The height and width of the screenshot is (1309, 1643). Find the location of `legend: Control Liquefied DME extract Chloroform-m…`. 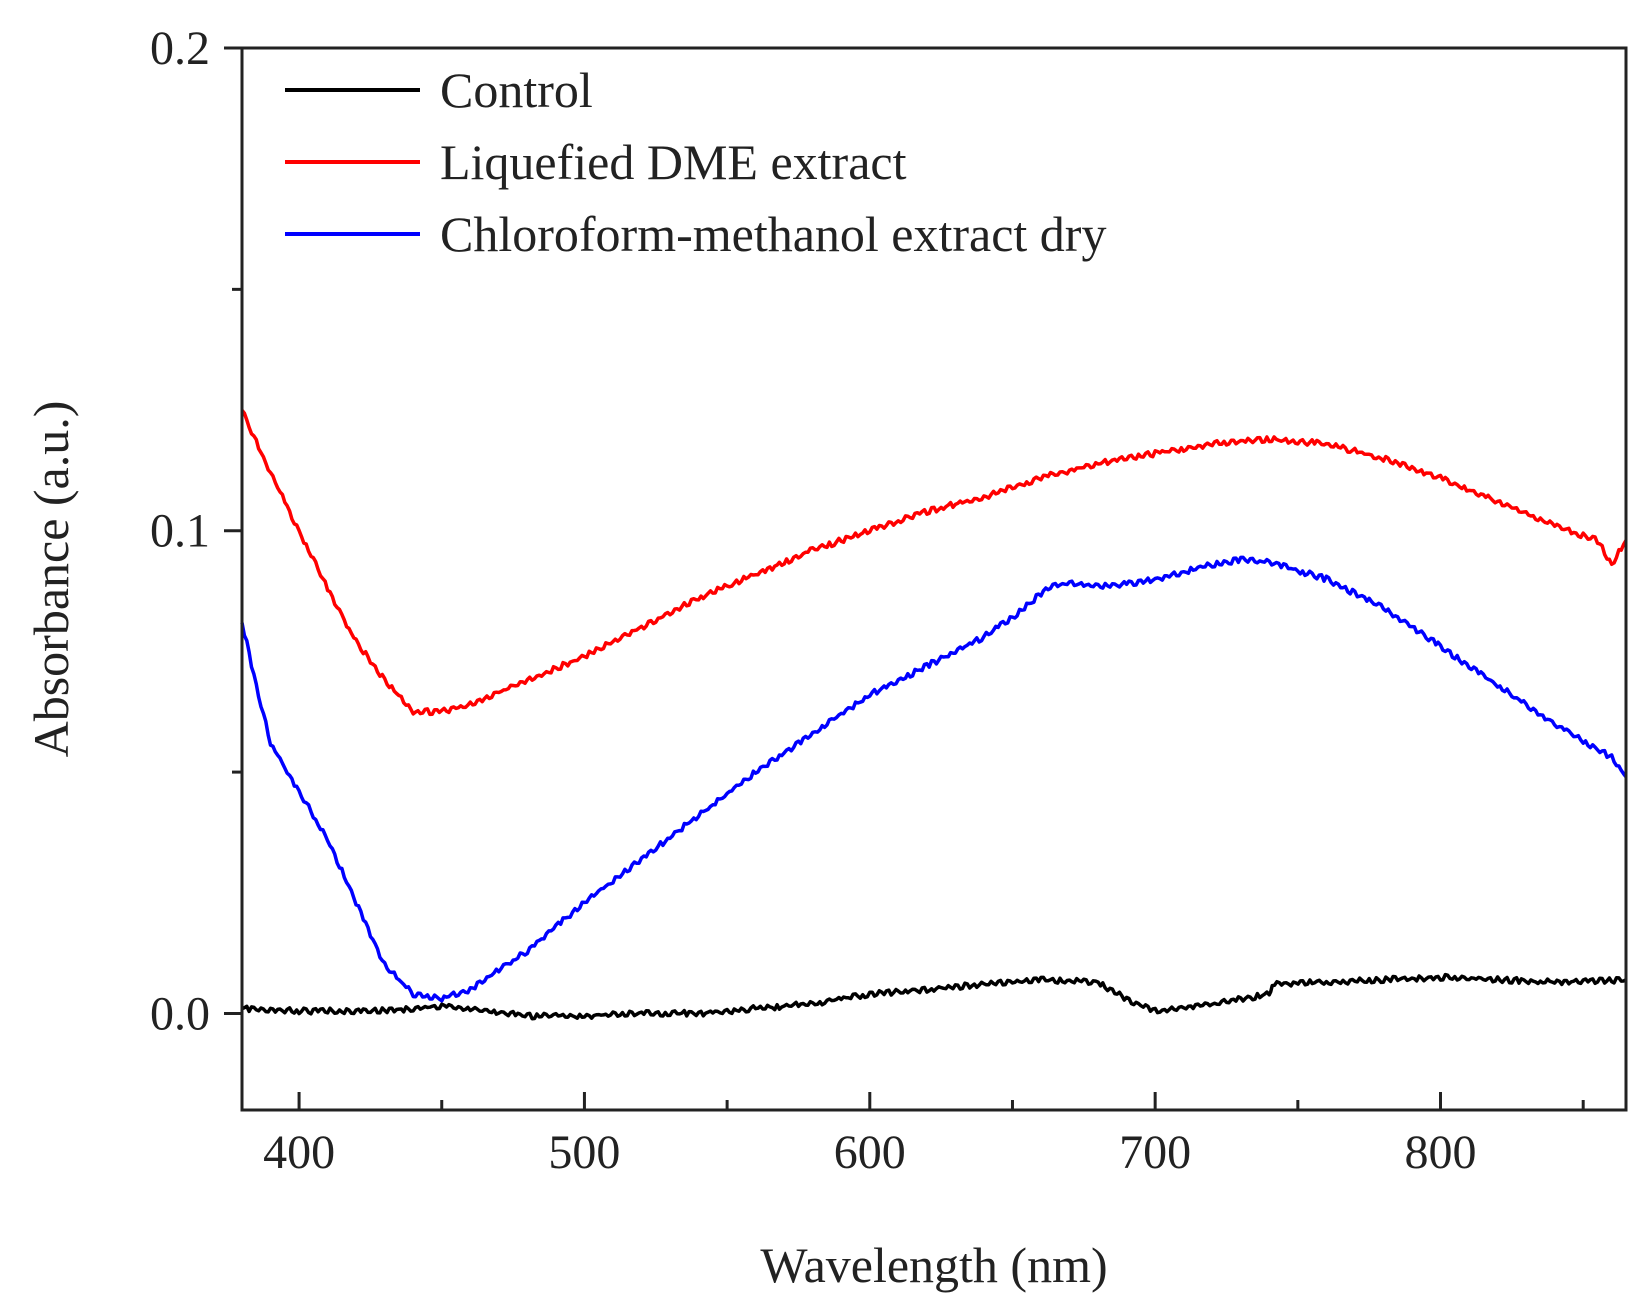

legend: Control Liquefied DME extract Chloroform-m… is located at coordinates (695, 162).